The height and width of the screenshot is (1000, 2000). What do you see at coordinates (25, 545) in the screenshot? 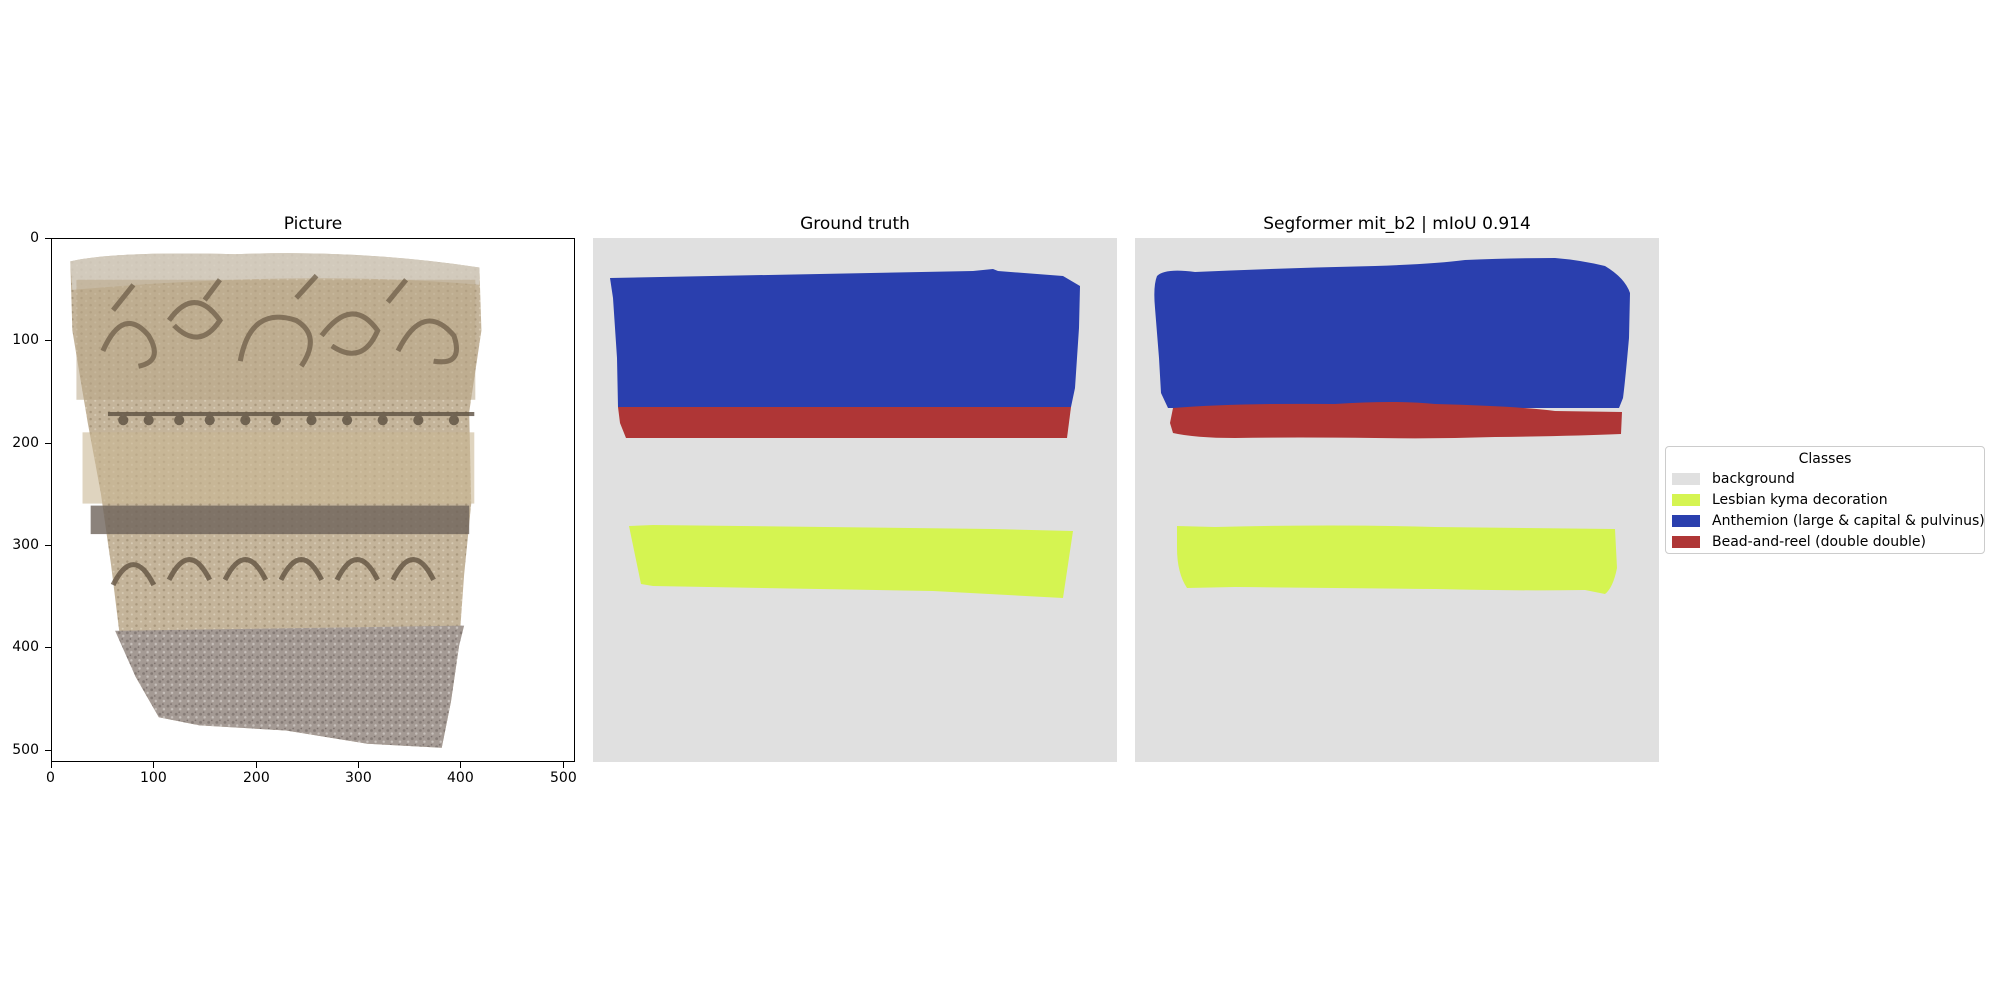
I see `y-tick-label: 300` at bounding box center [25, 545].